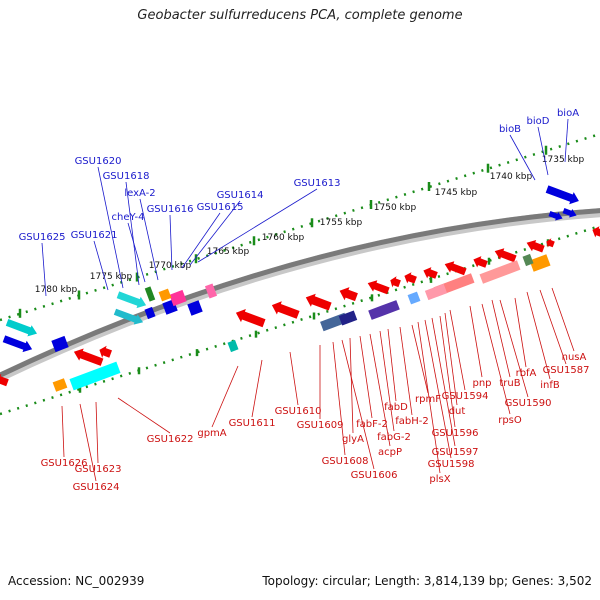  What do you see at coordinates (170, 266) in the screenshot?
I see `scale-label-7: 1770 kbp` at bounding box center [170, 266].